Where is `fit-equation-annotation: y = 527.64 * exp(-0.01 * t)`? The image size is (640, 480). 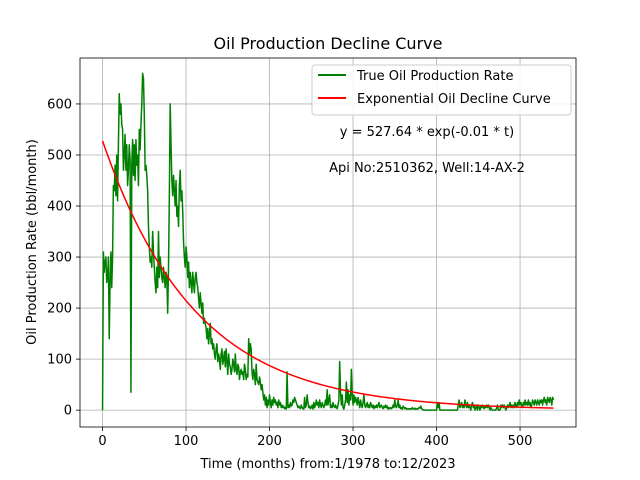 fit-equation-annotation: y = 527.64 * exp(-0.01 * t) is located at coordinates (427, 132).